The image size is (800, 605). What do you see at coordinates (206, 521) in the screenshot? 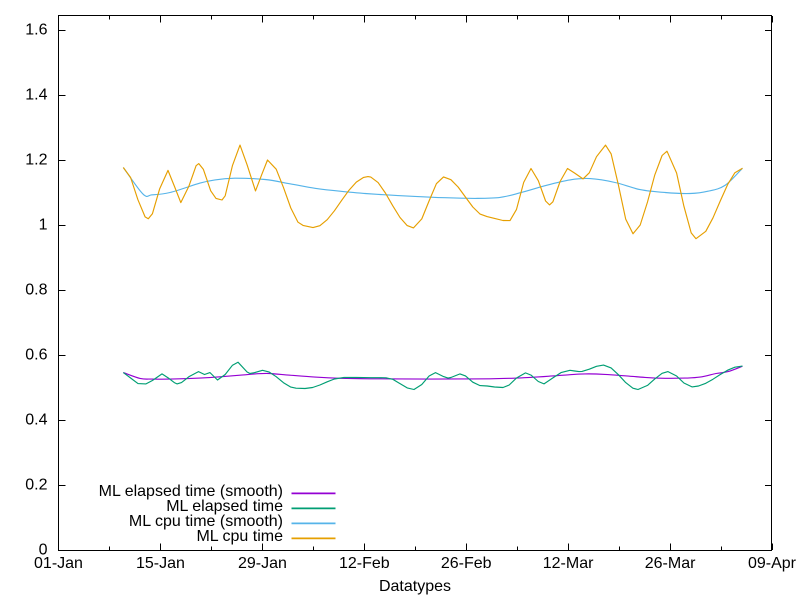
I see `svg-text: ML cpu time (smooth)` at bounding box center [206, 521].